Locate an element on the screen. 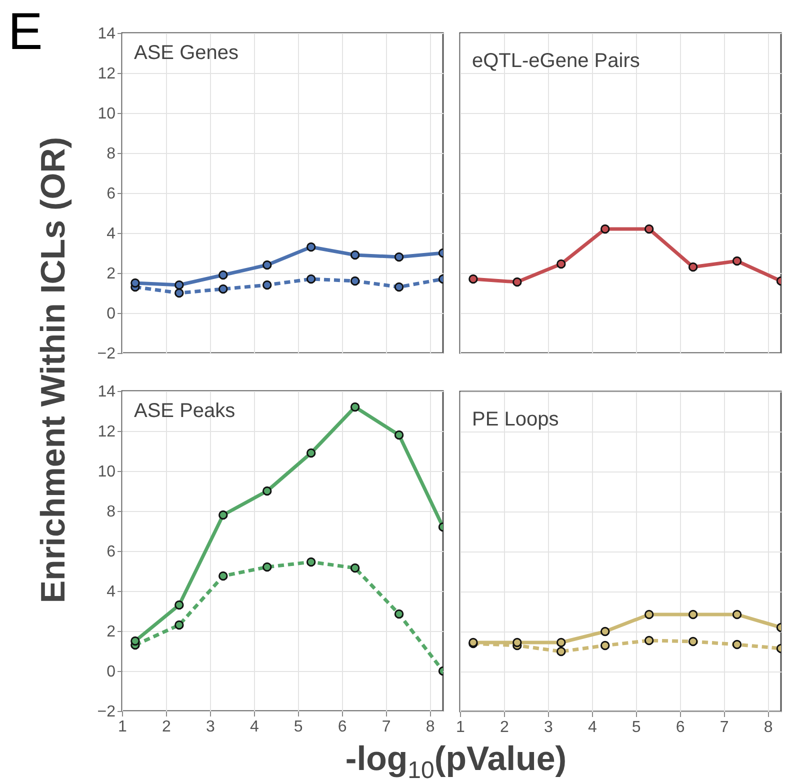 Image resolution: width=797 pixels, height=782 pixels. text: PE Loops is located at coordinates (515, 419).